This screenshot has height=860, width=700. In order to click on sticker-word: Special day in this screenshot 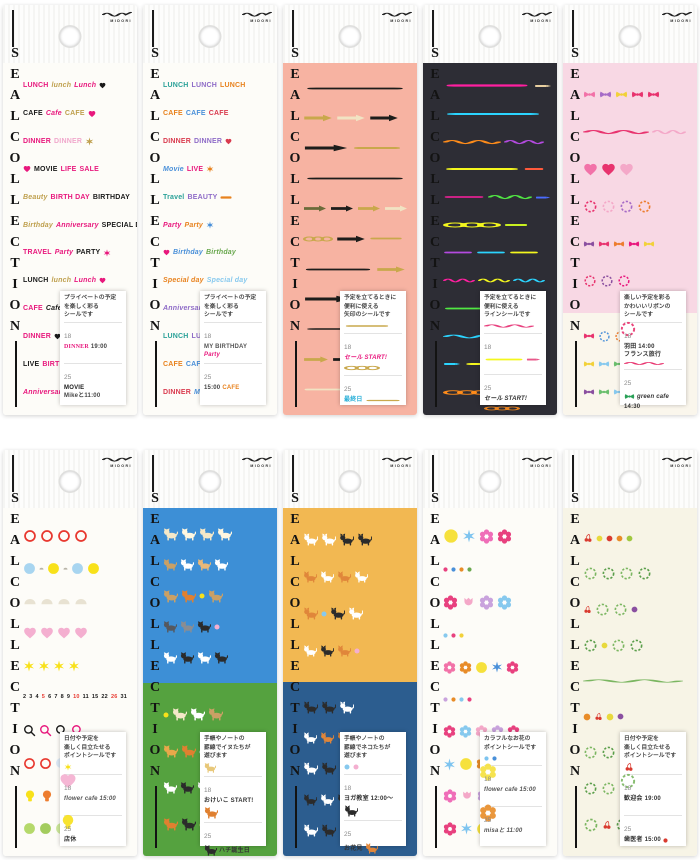, I will do `click(227, 281)`.